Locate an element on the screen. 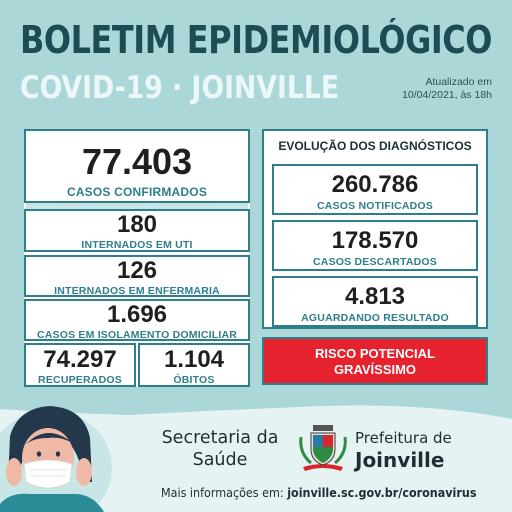  risk-line-2: GRAVÍSSIMO is located at coordinates (375, 369).